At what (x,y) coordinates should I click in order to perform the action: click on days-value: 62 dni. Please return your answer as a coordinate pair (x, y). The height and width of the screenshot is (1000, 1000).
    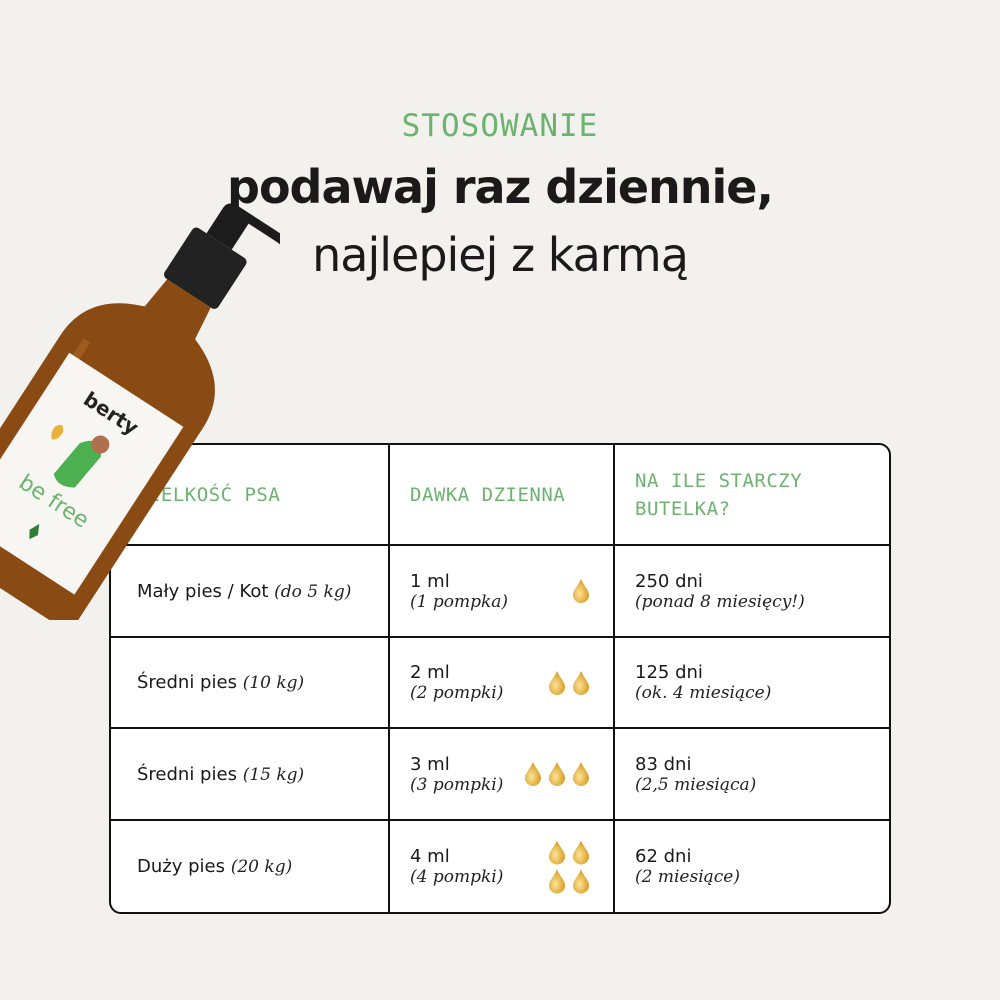
    Looking at the image, I should click on (663, 856).